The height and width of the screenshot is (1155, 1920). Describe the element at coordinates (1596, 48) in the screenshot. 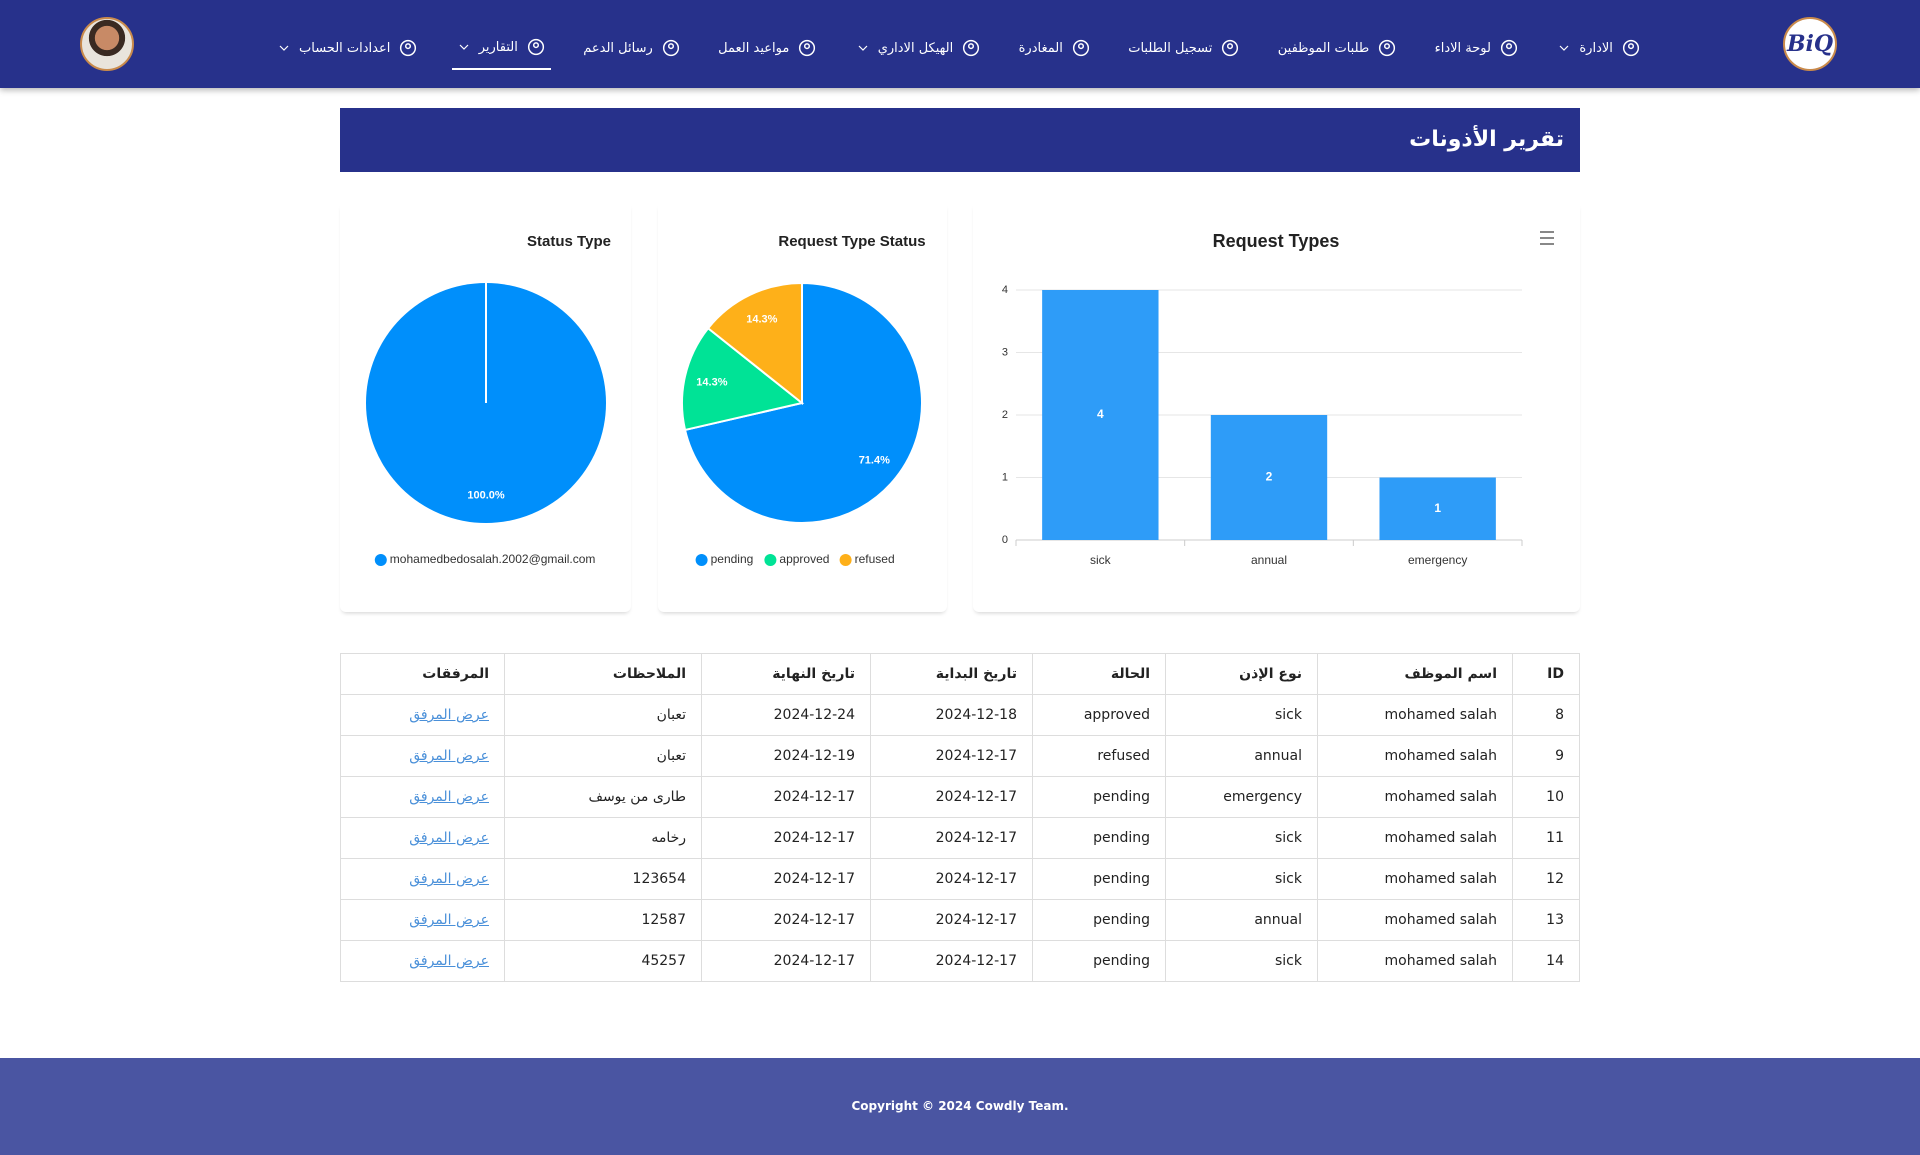

I see `nav-label: الادارة` at that location.